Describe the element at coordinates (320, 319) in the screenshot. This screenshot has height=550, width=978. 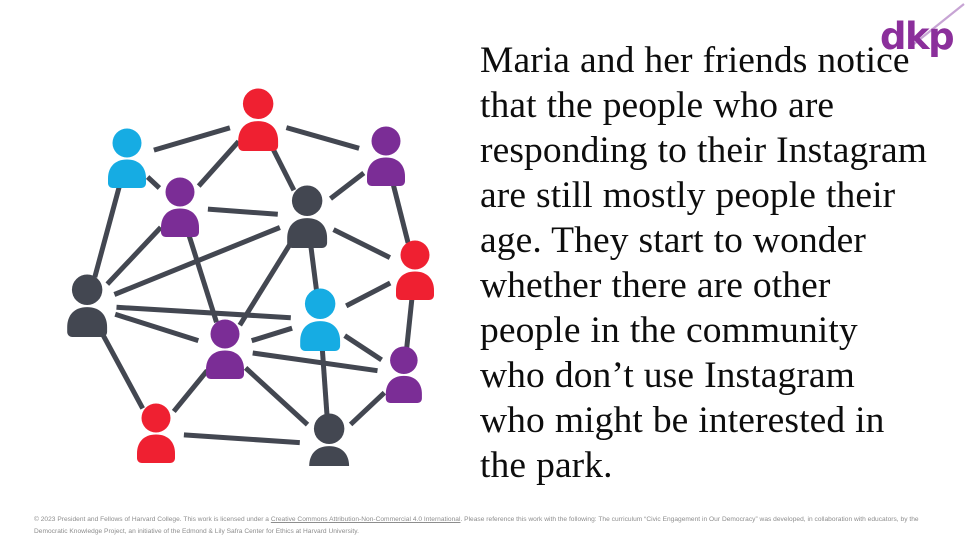
I see `network-node-person-cyan-center` at that location.